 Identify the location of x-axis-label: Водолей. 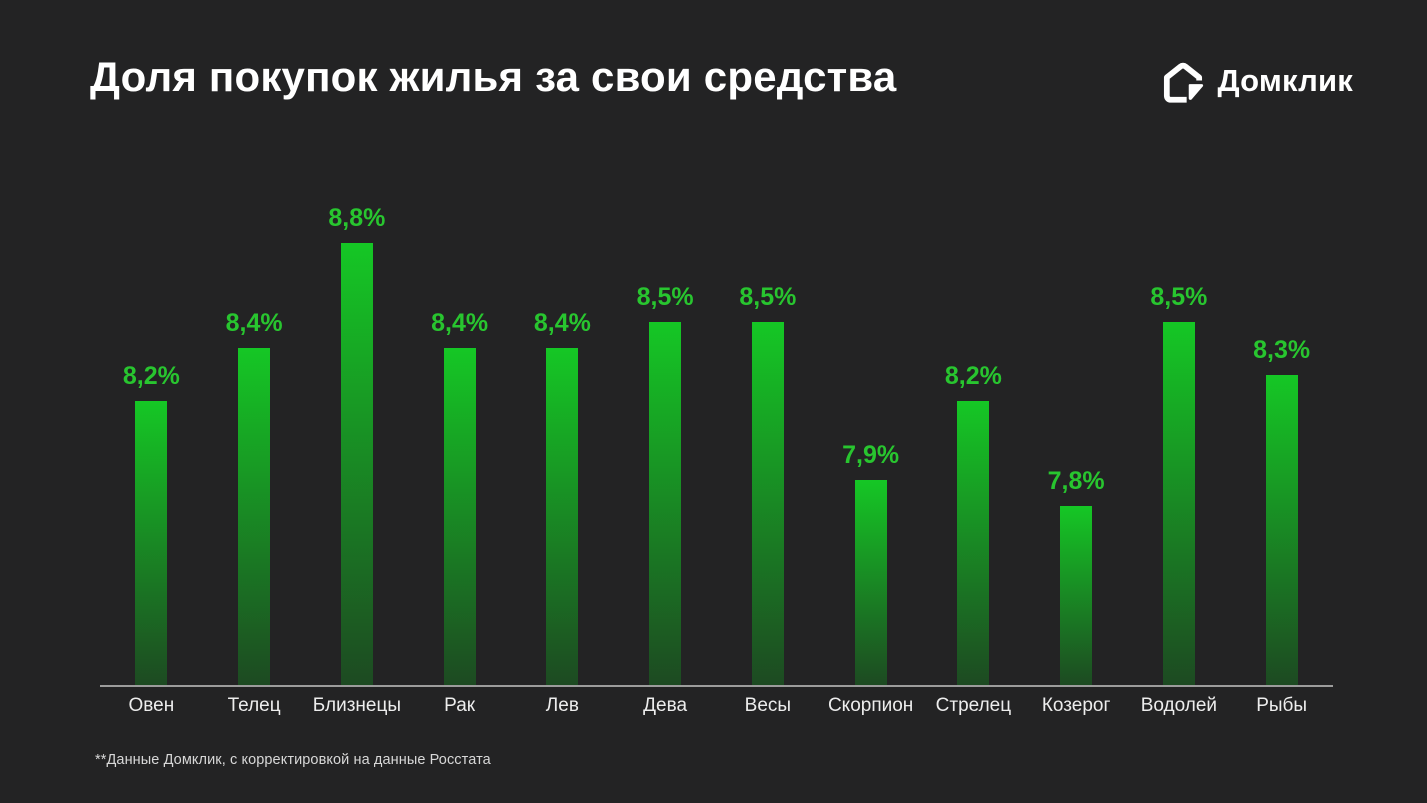
(1179, 705).